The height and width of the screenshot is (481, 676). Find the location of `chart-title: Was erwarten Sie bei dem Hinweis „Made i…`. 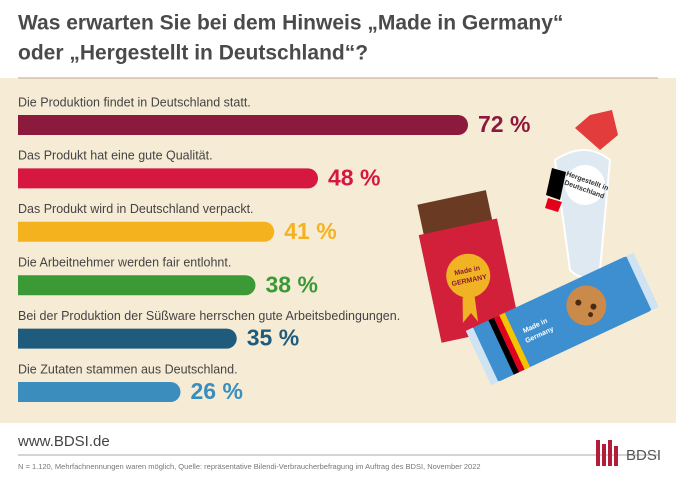

chart-title: Was erwarten Sie bei dem Hinweis „Made i… is located at coordinates (290, 23).